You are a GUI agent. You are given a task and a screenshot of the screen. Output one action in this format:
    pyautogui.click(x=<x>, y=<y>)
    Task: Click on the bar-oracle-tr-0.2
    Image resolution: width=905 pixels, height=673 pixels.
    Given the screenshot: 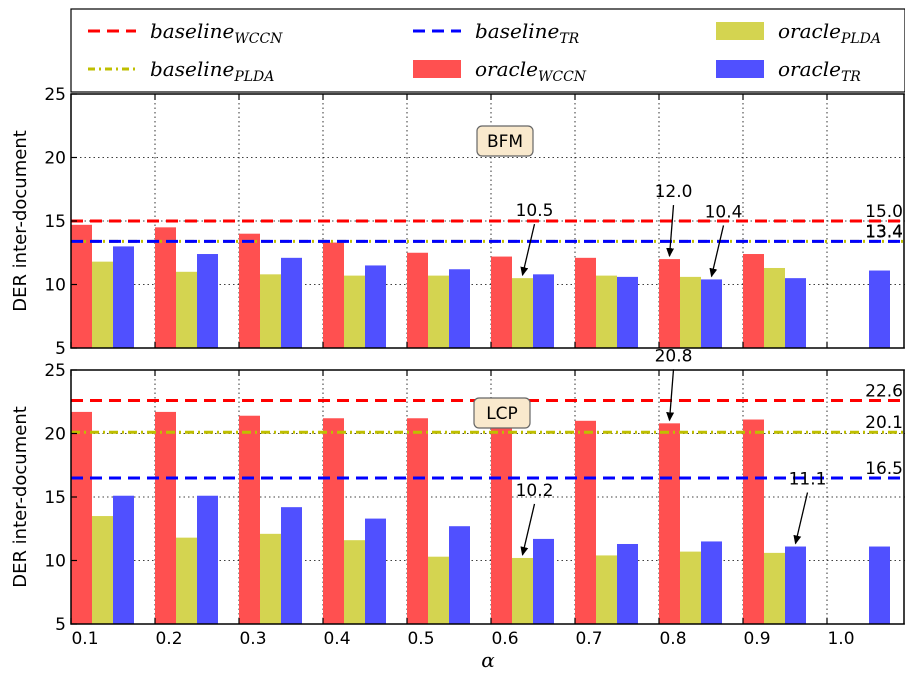 What is the action you would take?
    pyautogui.click(x=207, y=559)
    